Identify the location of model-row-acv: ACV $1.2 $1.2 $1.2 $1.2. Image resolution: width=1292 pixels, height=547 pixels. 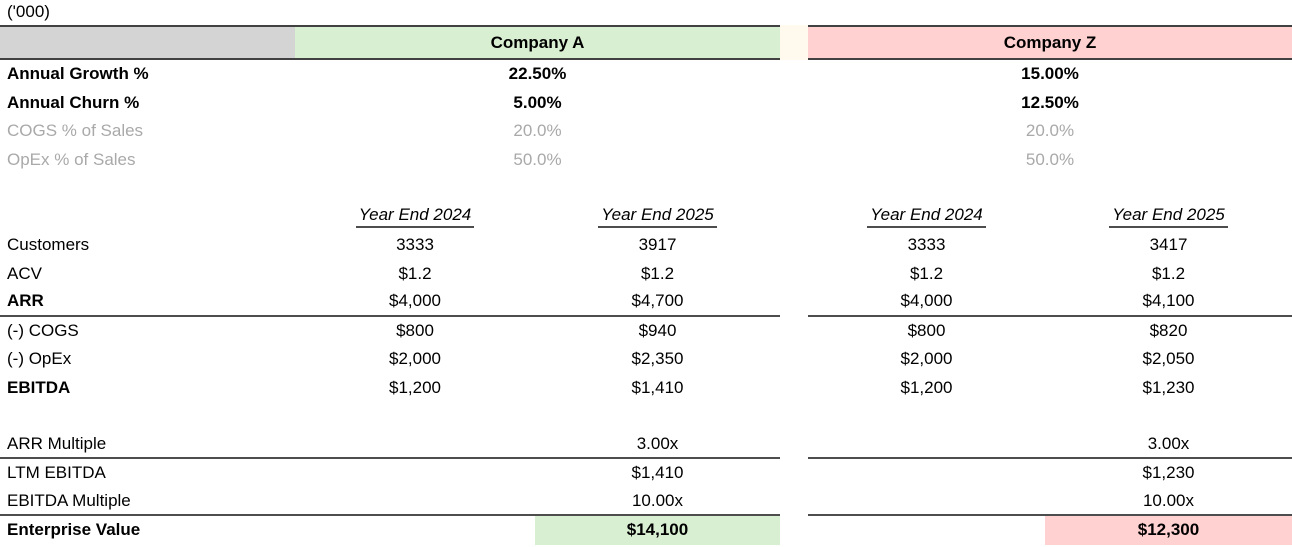
(646, 274).